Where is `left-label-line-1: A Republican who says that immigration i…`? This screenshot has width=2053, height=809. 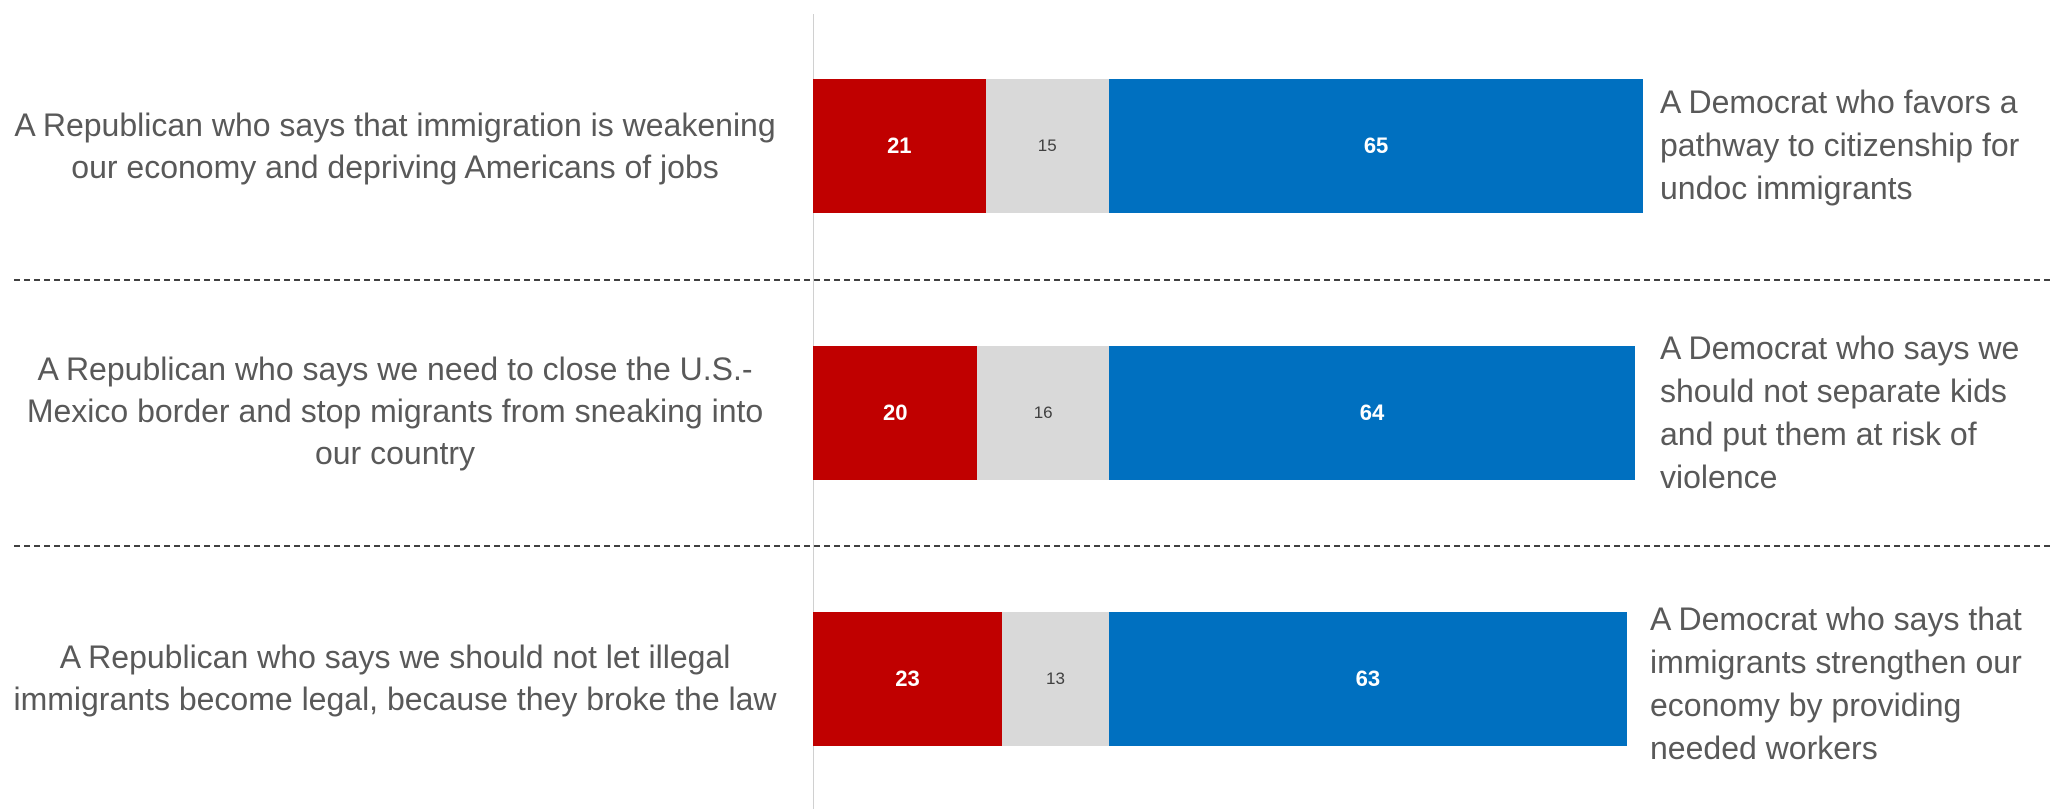
left-label-line-1: A Republican who says that immigration i… is located at coordinates (395, 125).